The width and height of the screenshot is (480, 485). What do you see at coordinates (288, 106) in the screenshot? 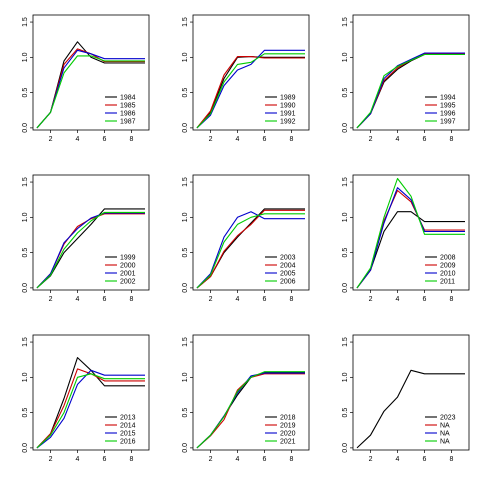
I see `legend-label: 1990` at bounding box center [288, 106].